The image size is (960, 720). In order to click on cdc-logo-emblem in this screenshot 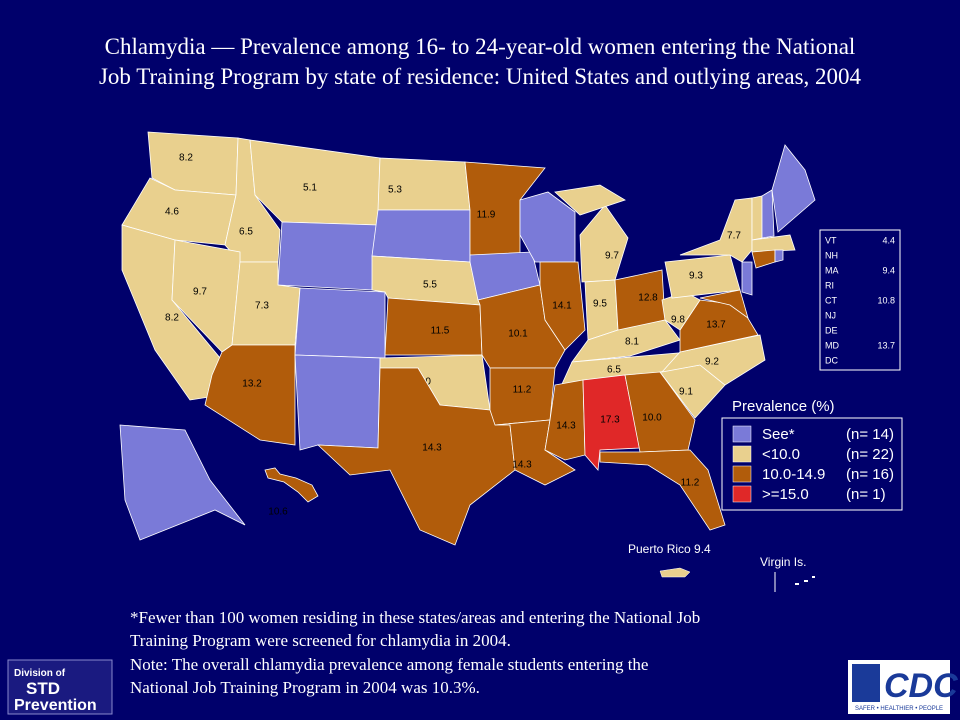, I will do `click(866, 683)`.